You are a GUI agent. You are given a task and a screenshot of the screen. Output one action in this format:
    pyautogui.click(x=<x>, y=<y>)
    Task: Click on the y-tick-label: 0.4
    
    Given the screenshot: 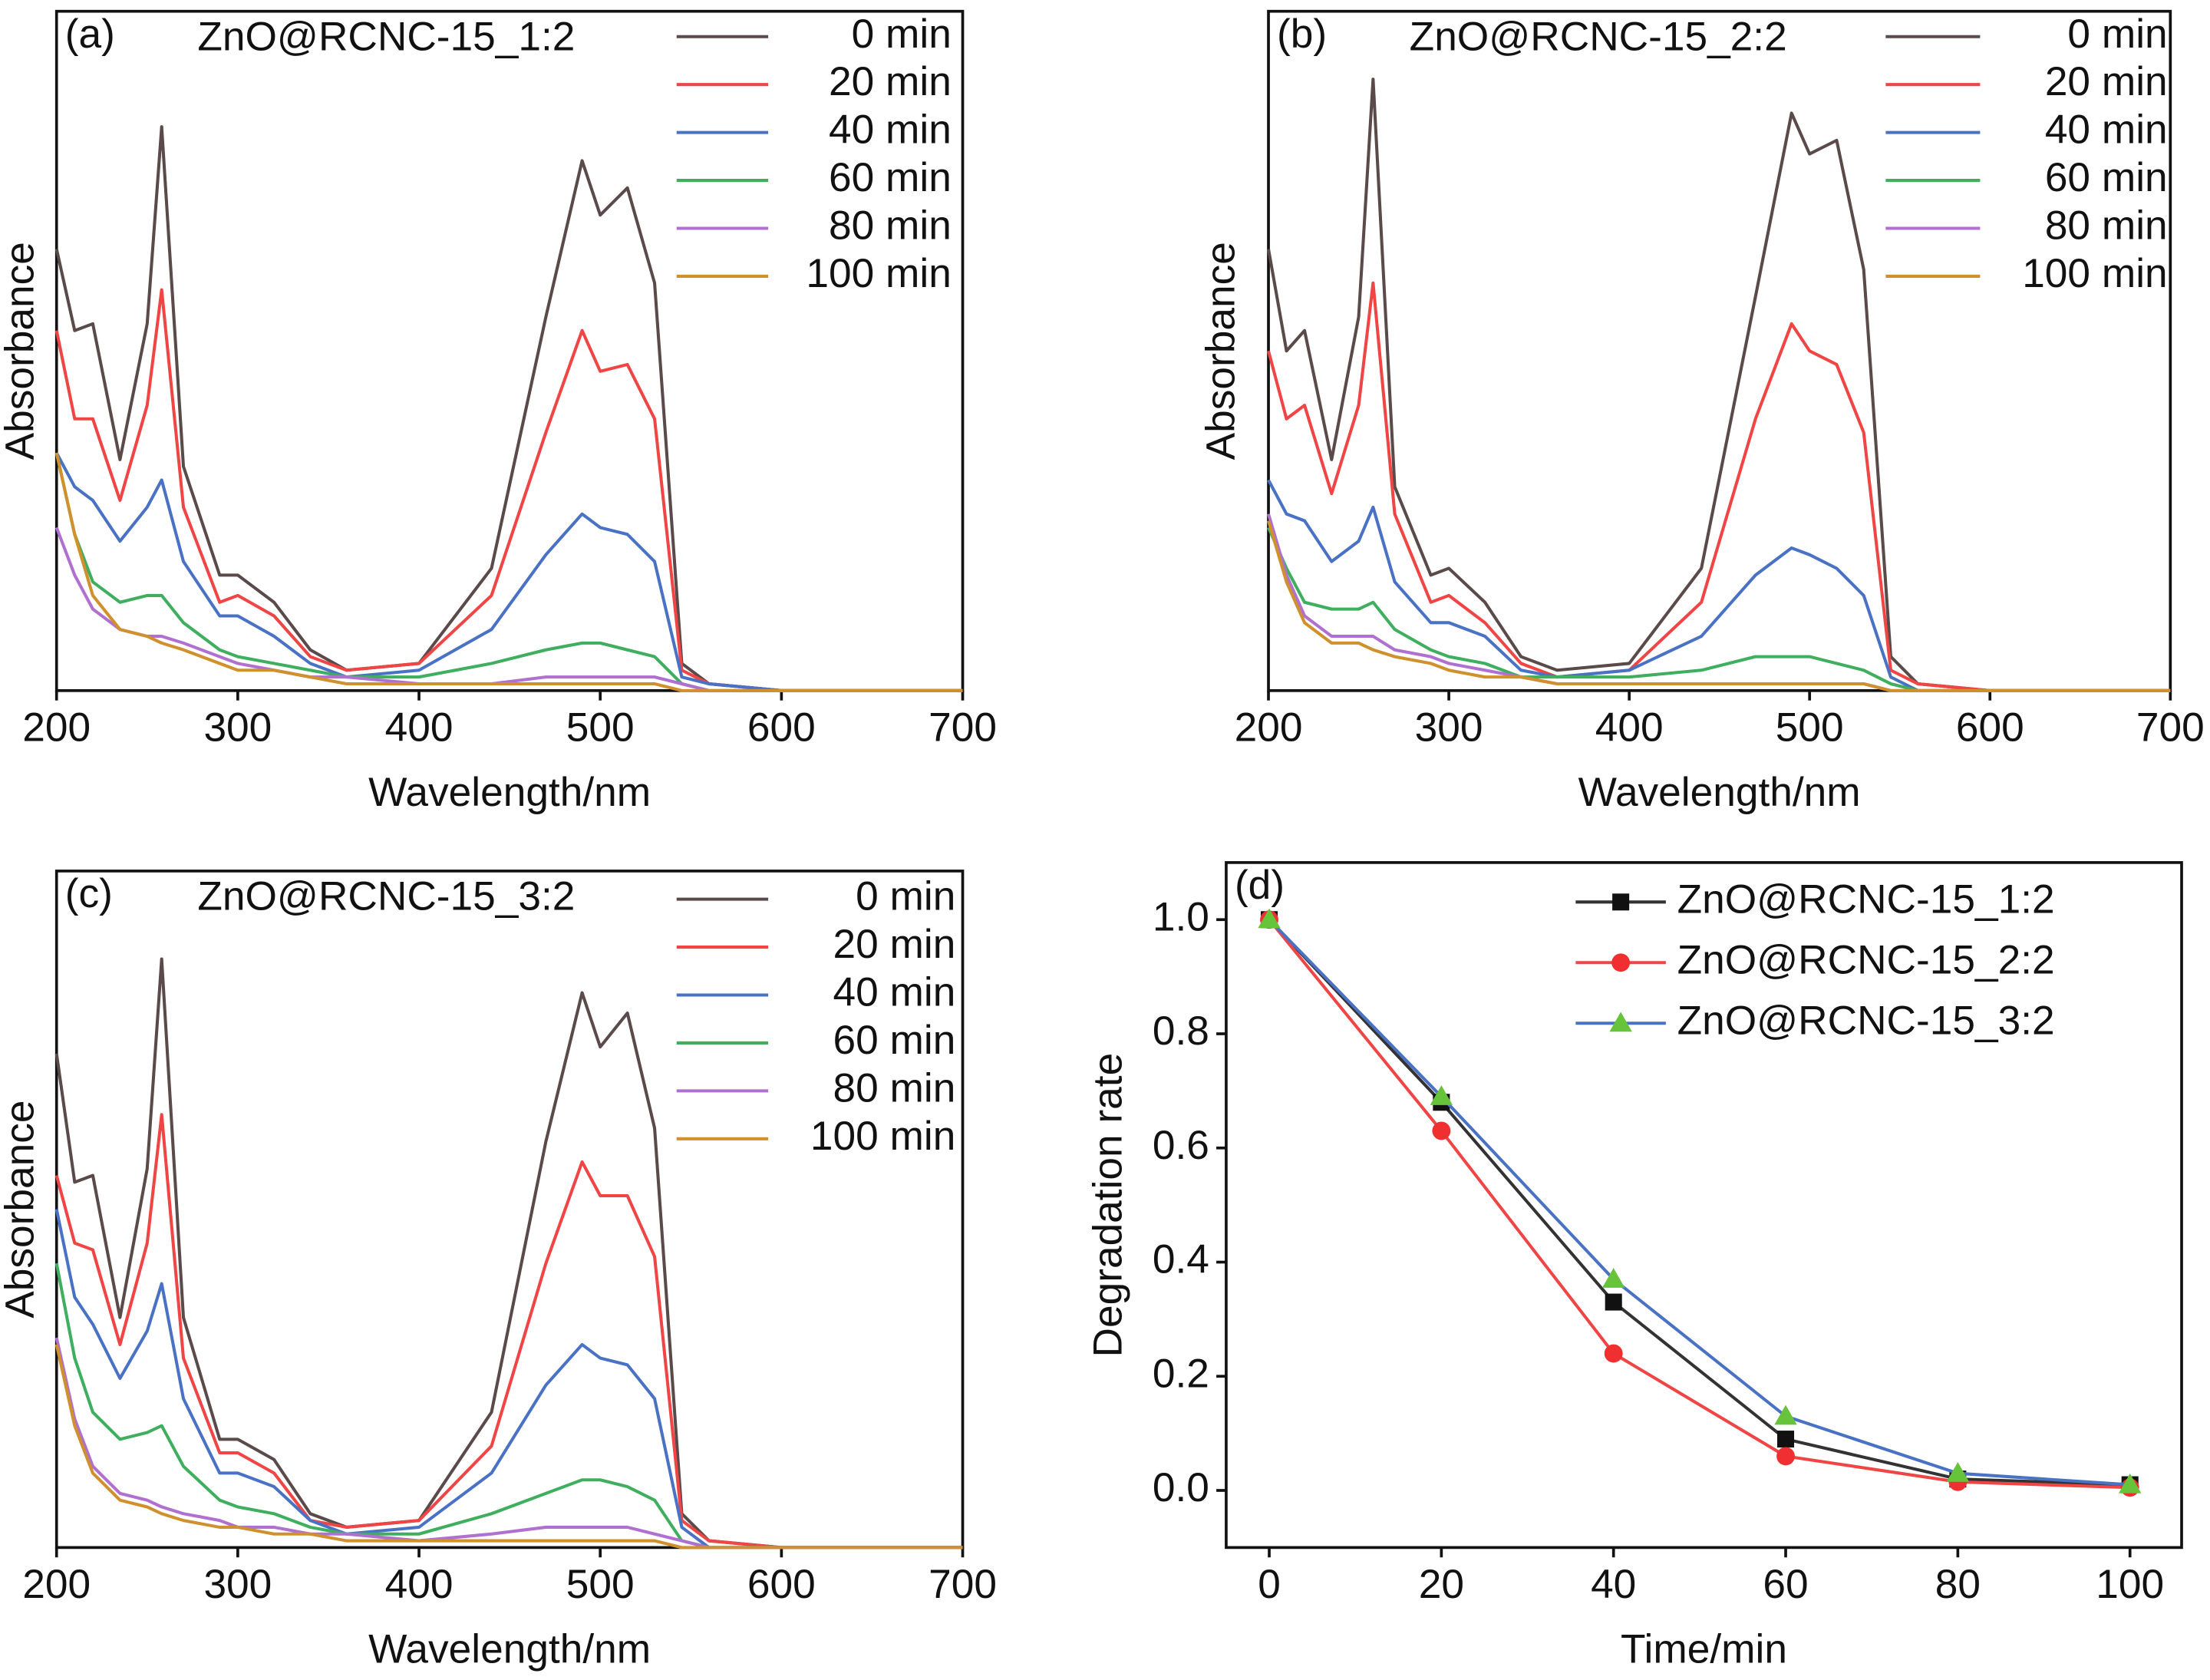 What is the action you would take?
    pyautogui.click(x=1181, y=1259)
    